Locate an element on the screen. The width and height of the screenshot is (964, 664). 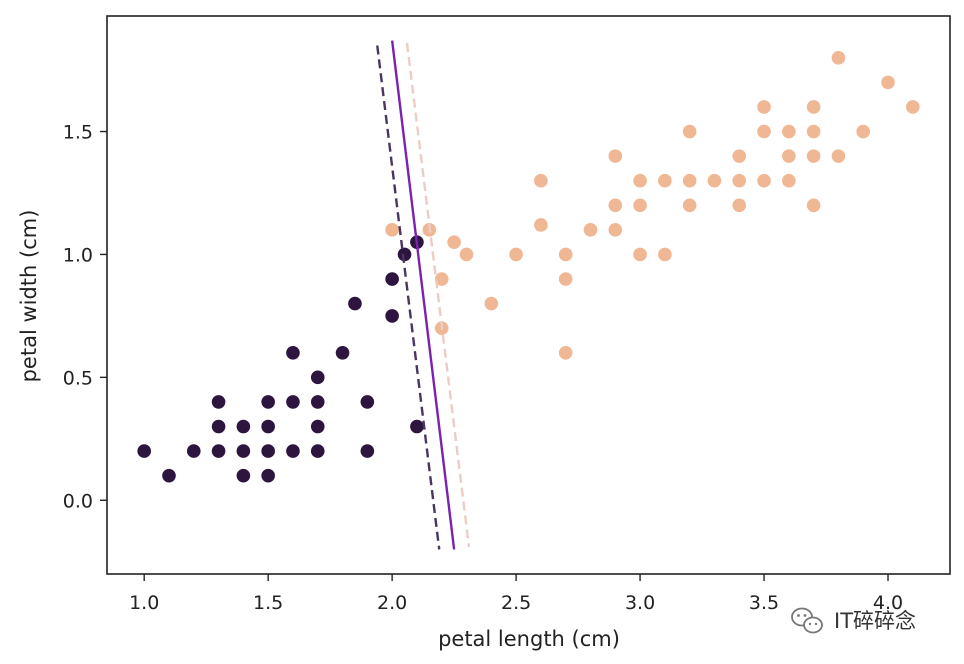
y-tick-label: 1.0 is located at coordinates (78, 255).